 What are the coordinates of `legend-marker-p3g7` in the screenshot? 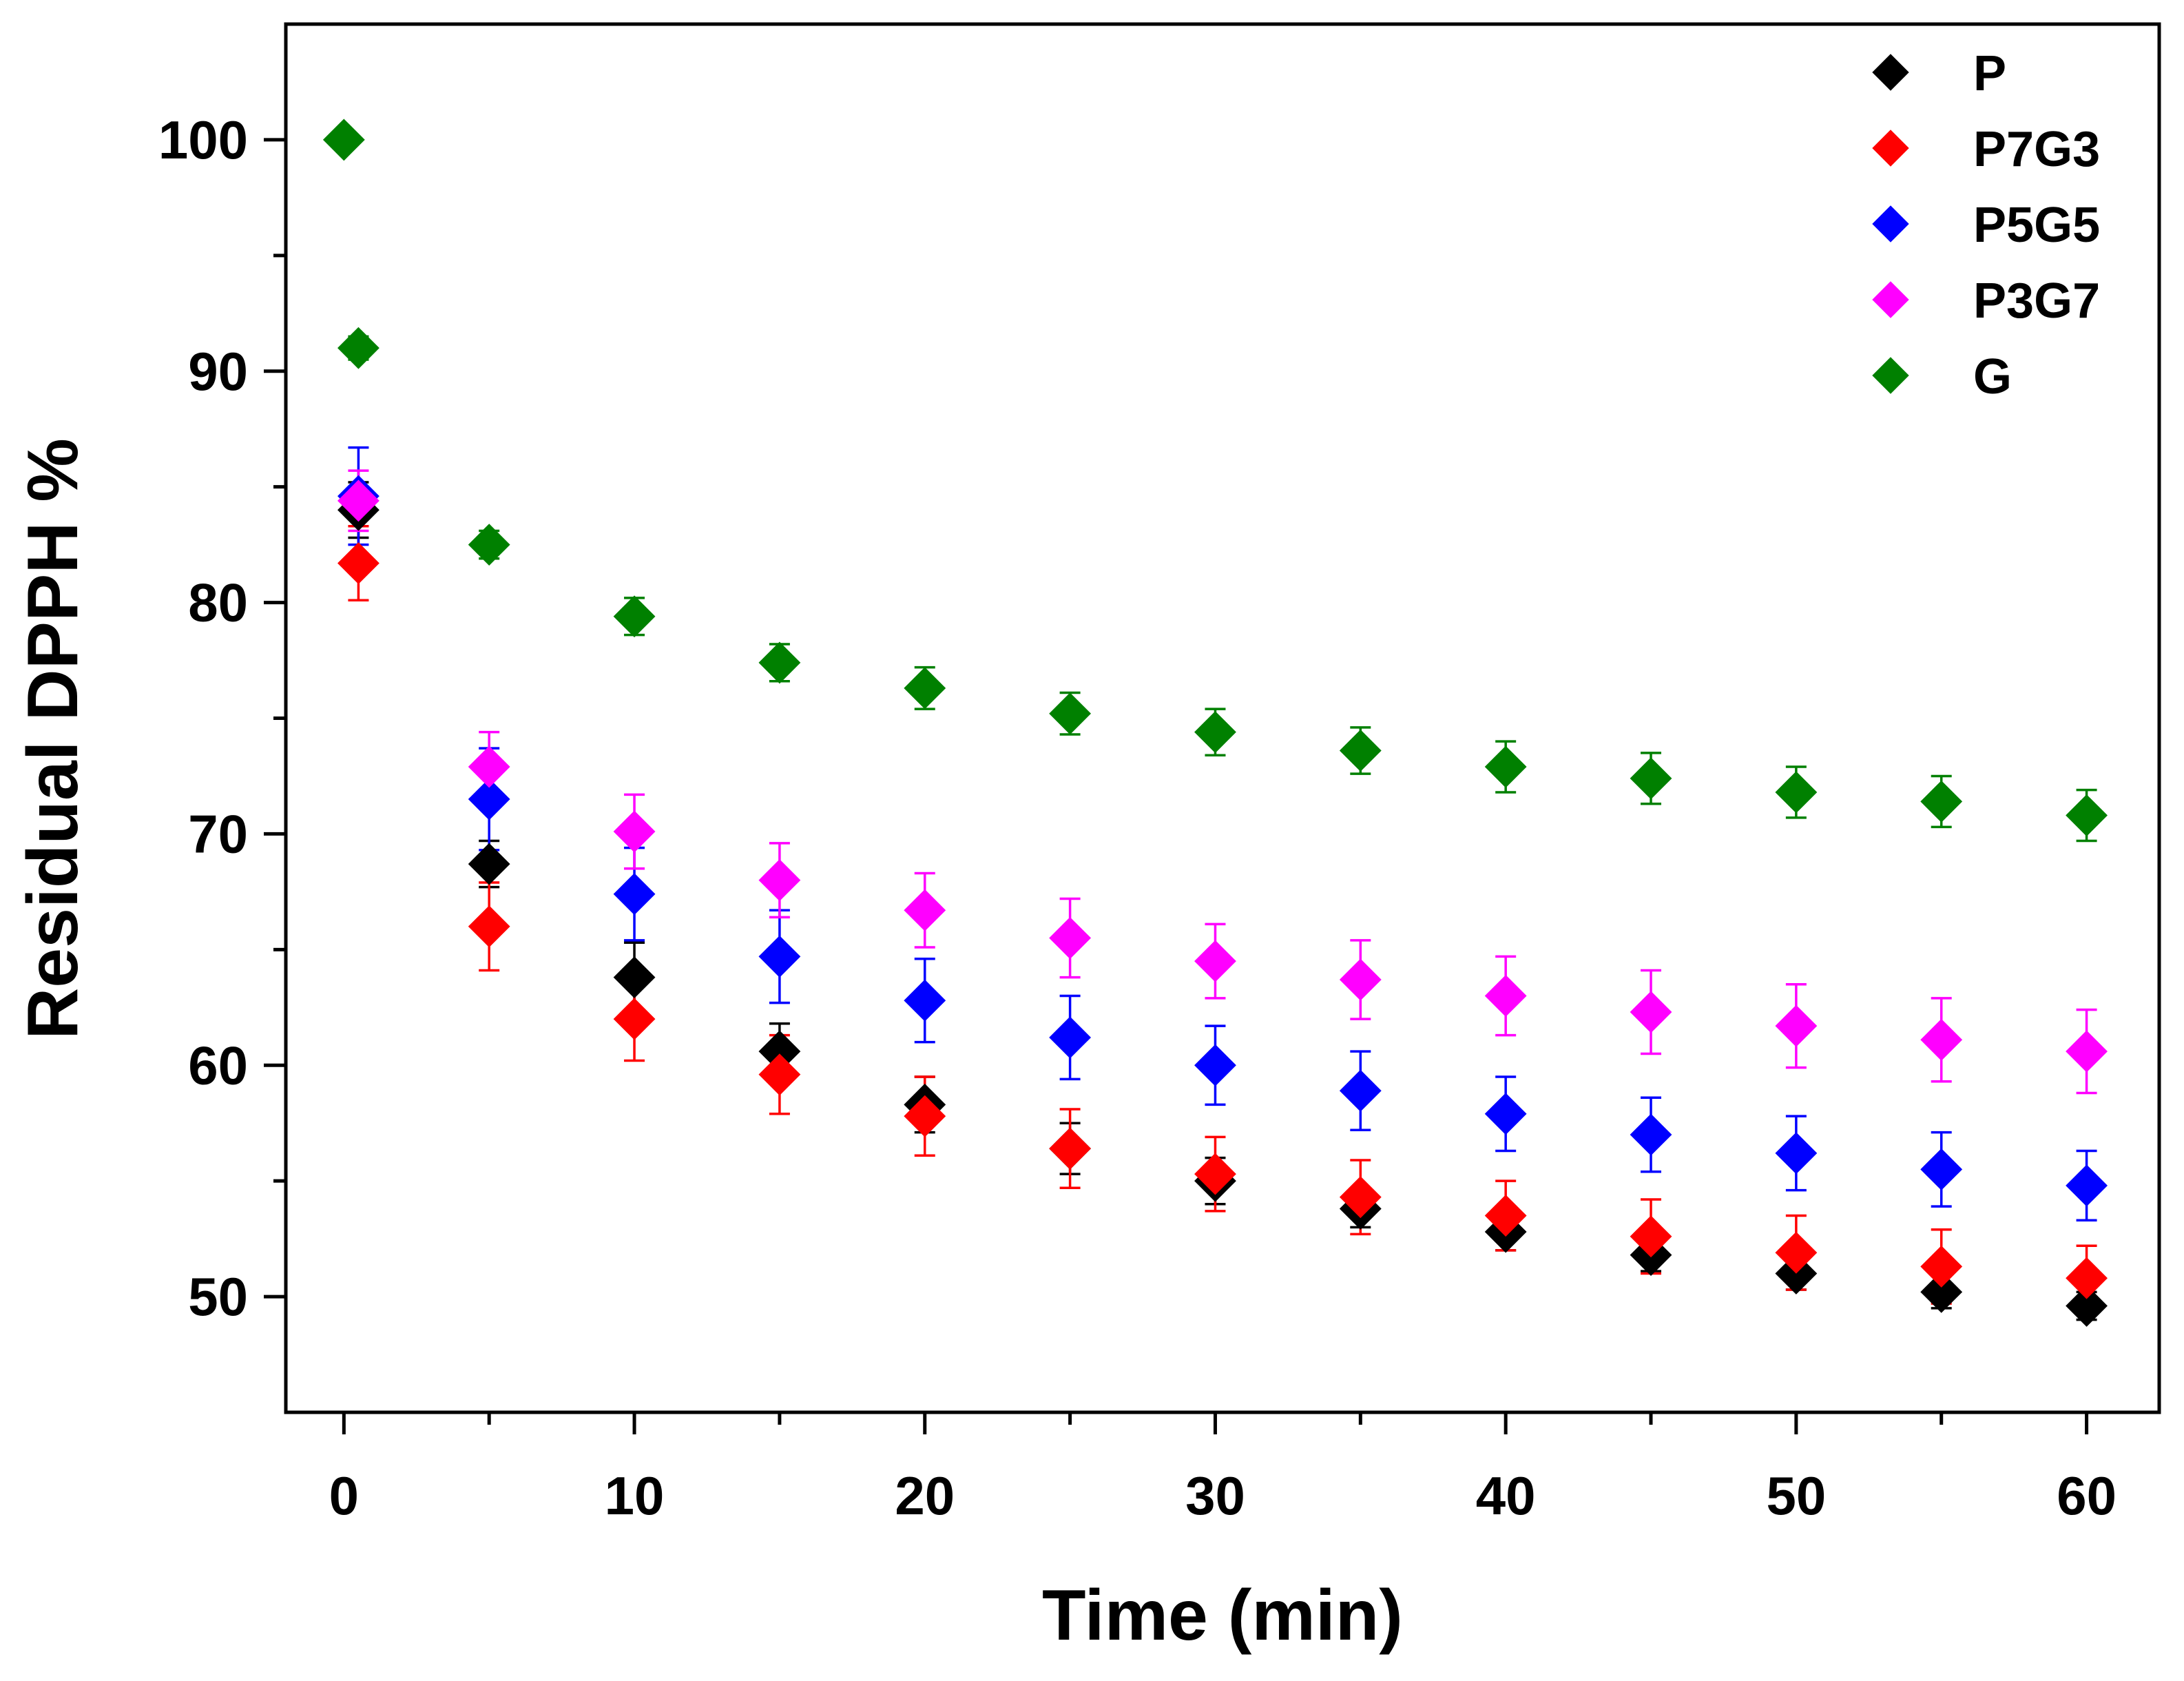 It's located at (1890, 299).